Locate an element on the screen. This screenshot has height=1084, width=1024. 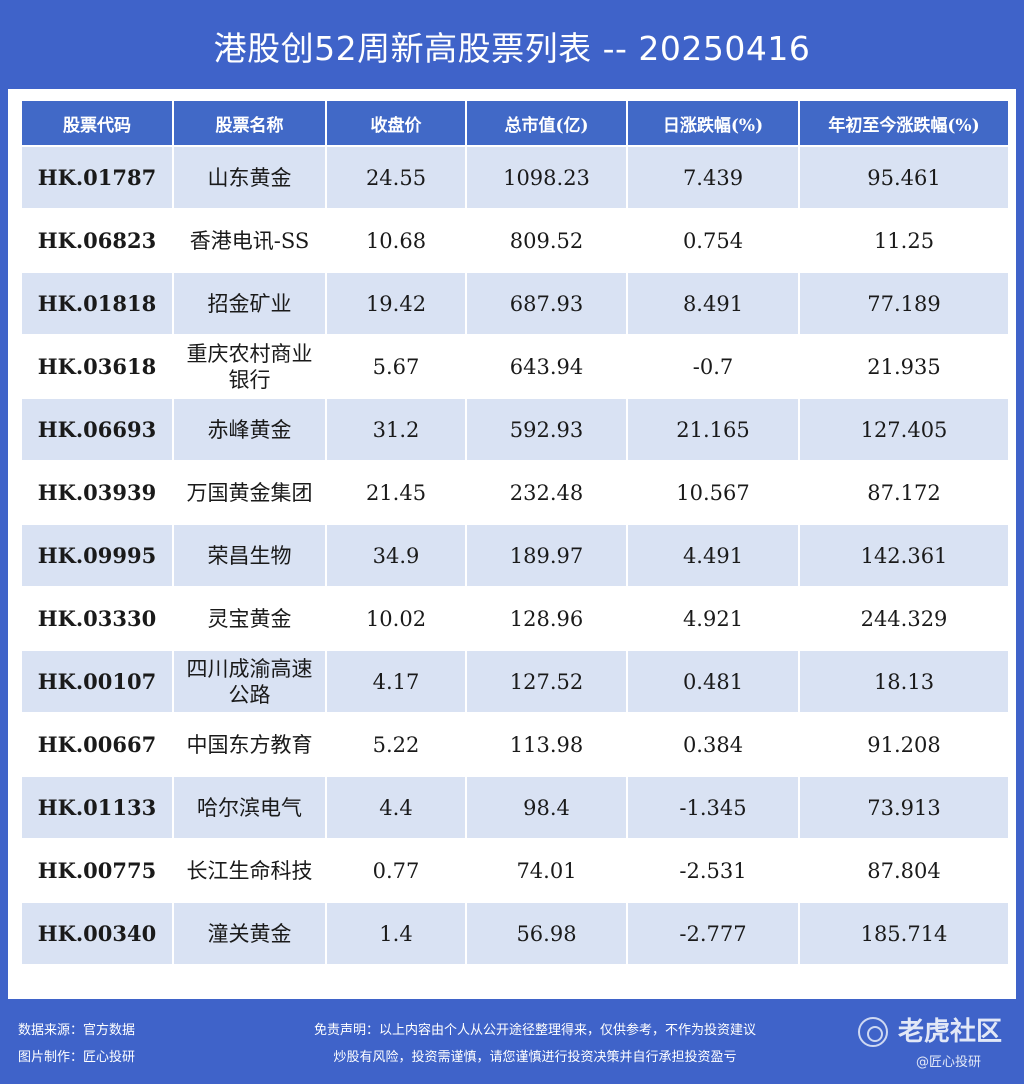
table-row: HK.00340 潼关黄金 1.4 56.98 -2.777 185.714 is located at coordinates (515, 933).